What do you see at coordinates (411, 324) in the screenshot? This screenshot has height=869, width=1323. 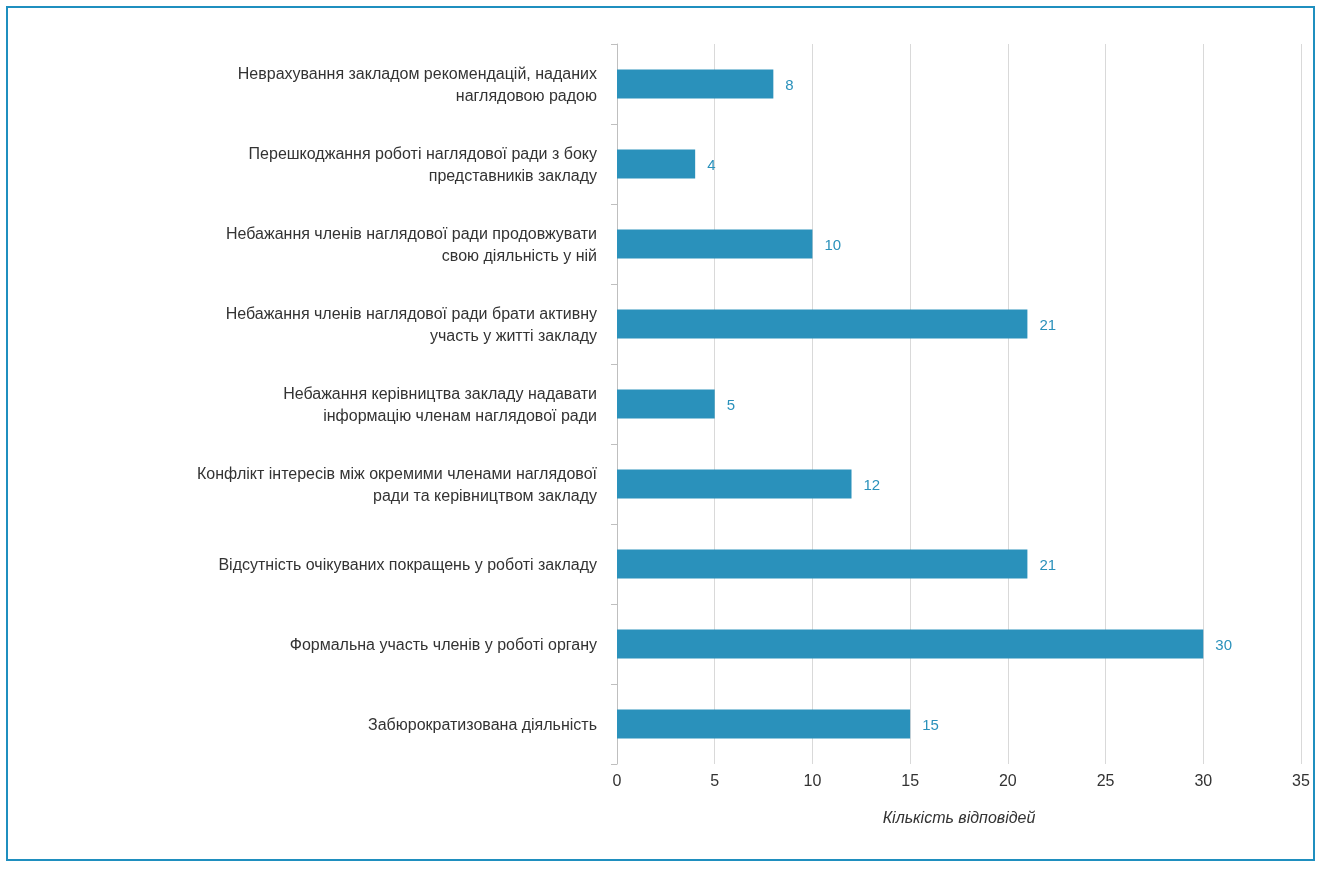 I see `y-tick-label: Небажання членів наглядової ради брати активну участь у житті закладу` at bounding box center [411, 324].